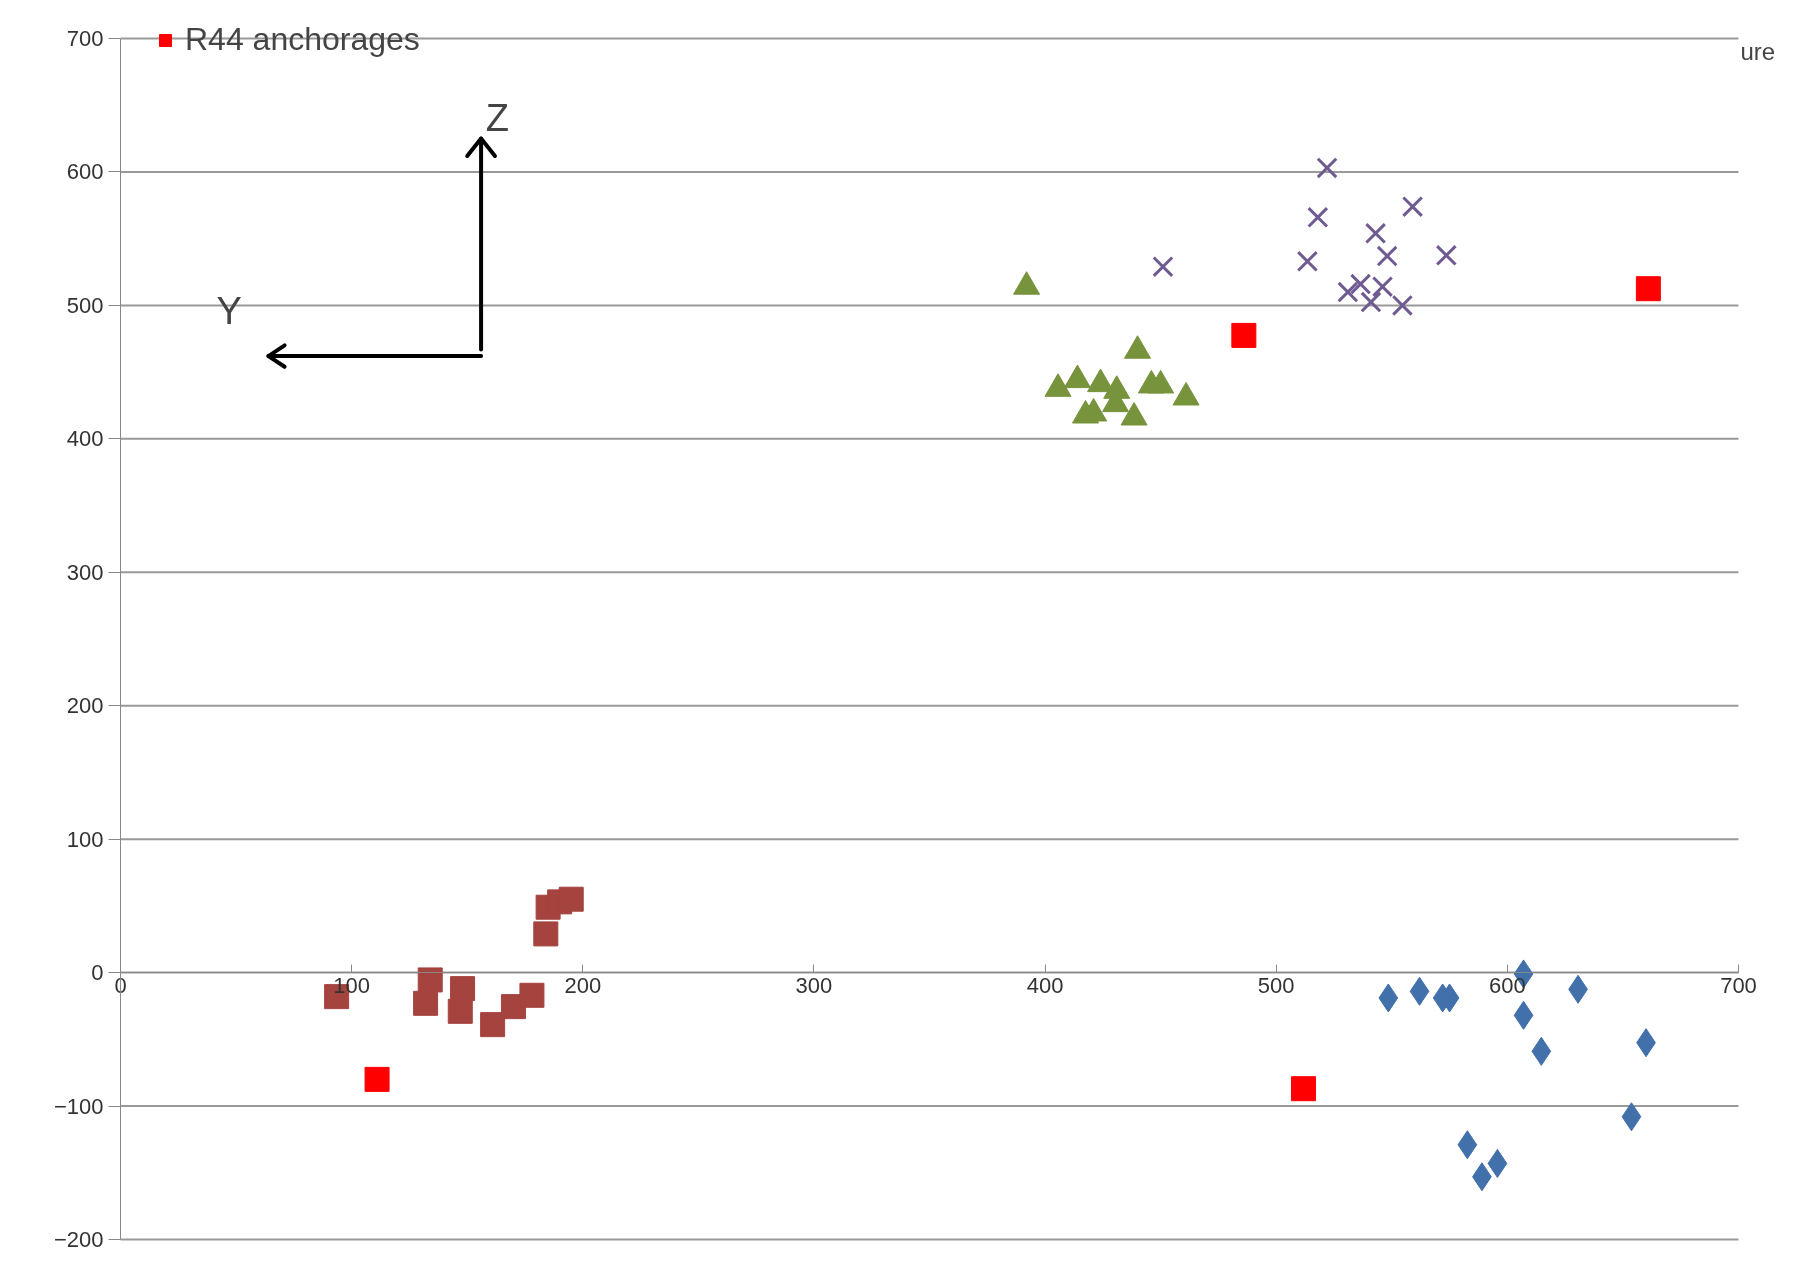  I want to click on y-tick-label: 300, so click(85, 572).